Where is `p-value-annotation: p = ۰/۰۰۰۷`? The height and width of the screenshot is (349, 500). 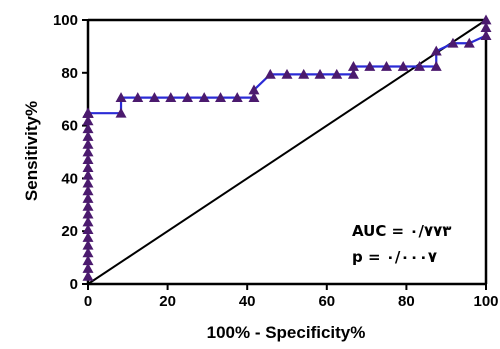 p-value-annotation: p = ۰/۰۰۰۷ is located at coordinates (394, 257).